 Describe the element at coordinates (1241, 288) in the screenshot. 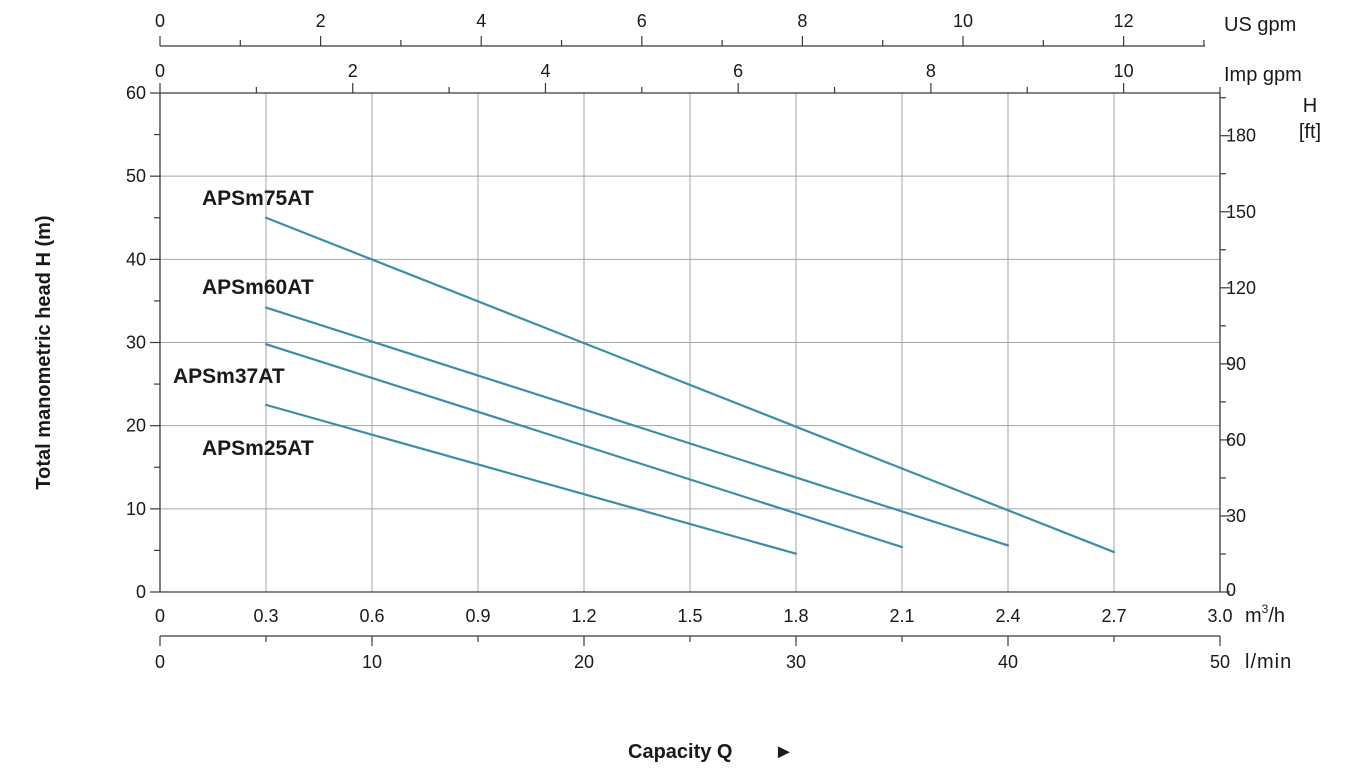

I see `right-y-tick-label: 120` at that location.